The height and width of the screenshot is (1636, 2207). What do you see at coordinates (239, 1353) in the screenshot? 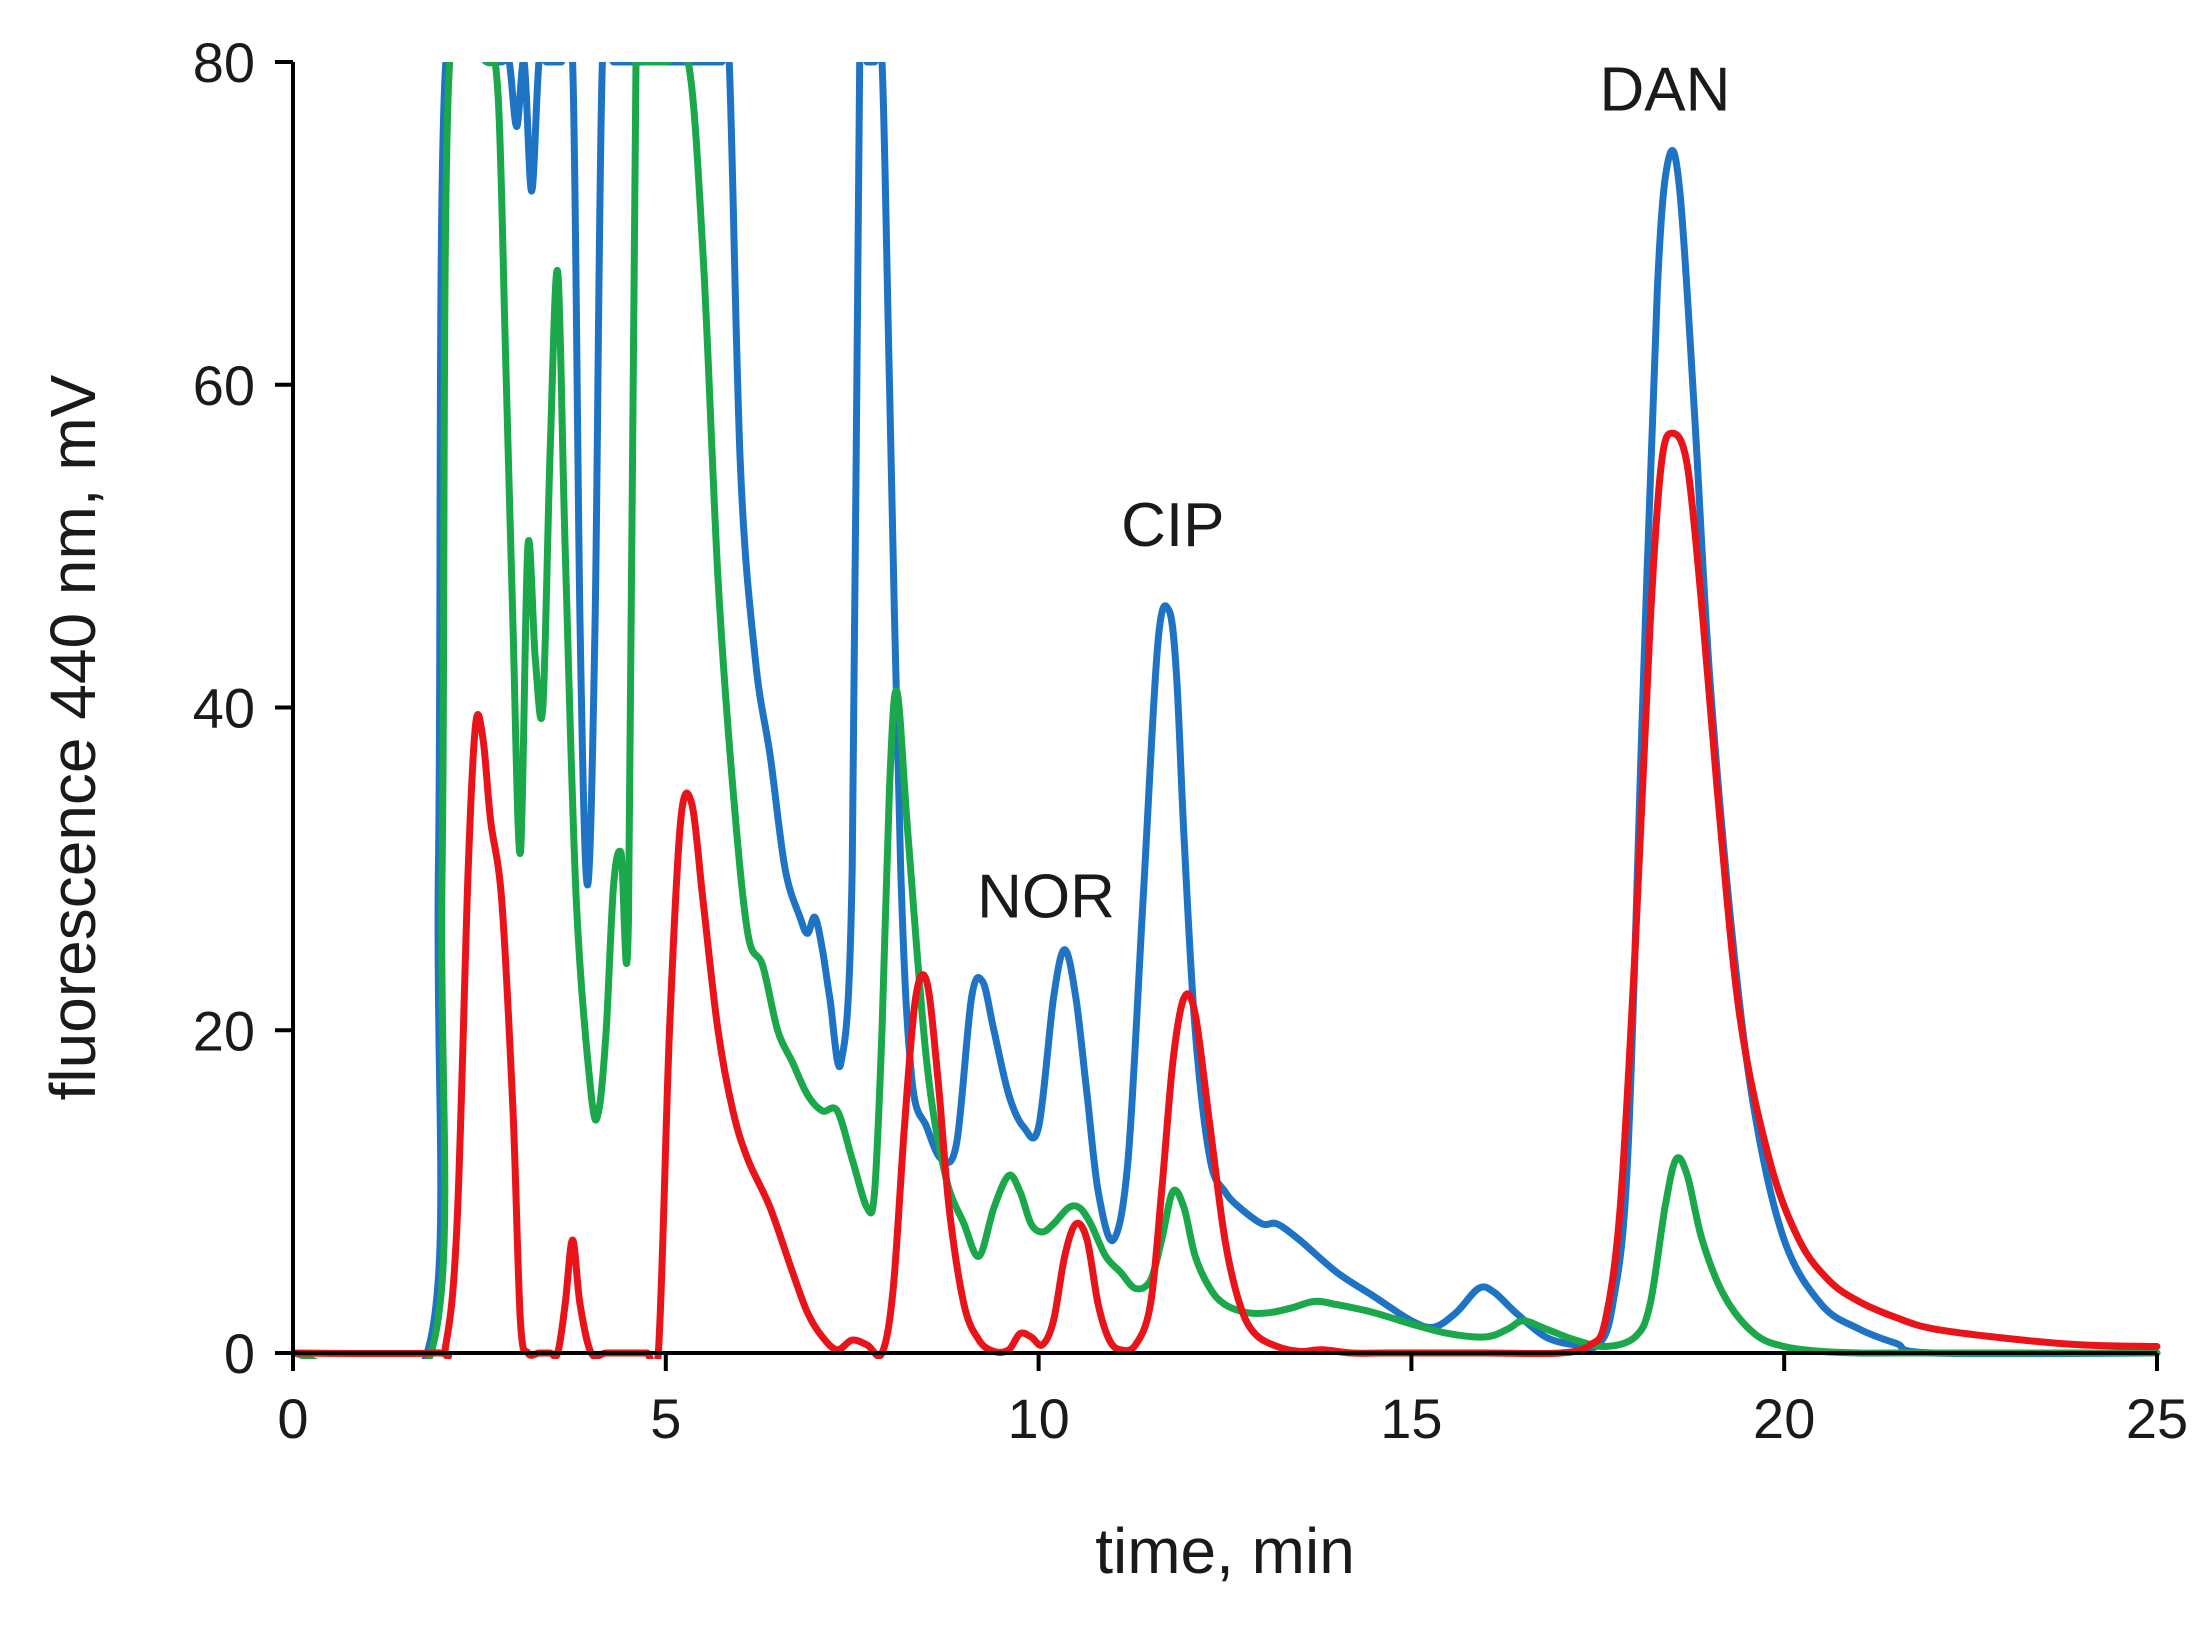
I see `y-tick-label: 0` at bounding box center [239, 1353].